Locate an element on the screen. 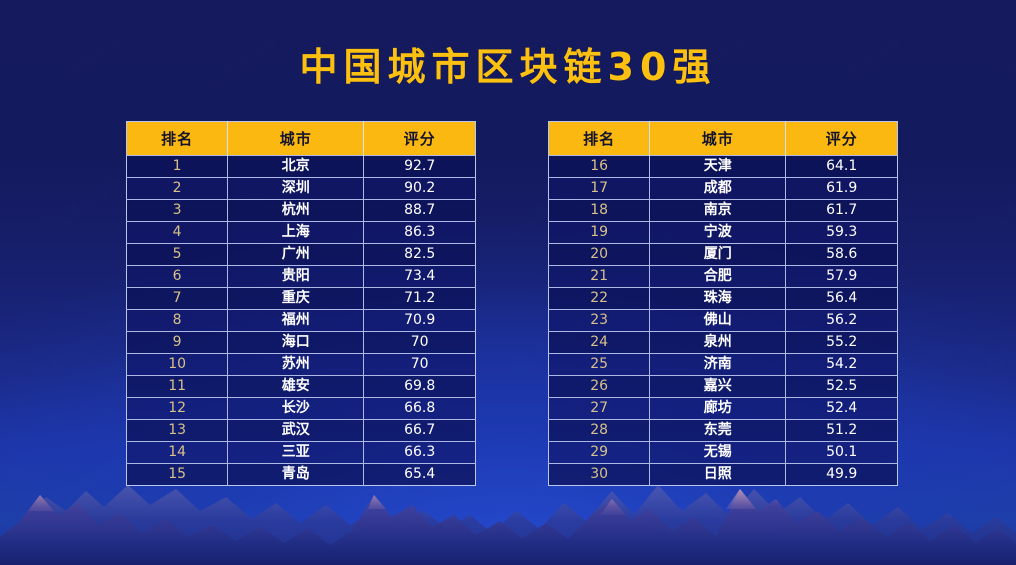 The height and width of the screenshot is (565, 1016). rank-cell: 5 is located at coordinates (177, 254).